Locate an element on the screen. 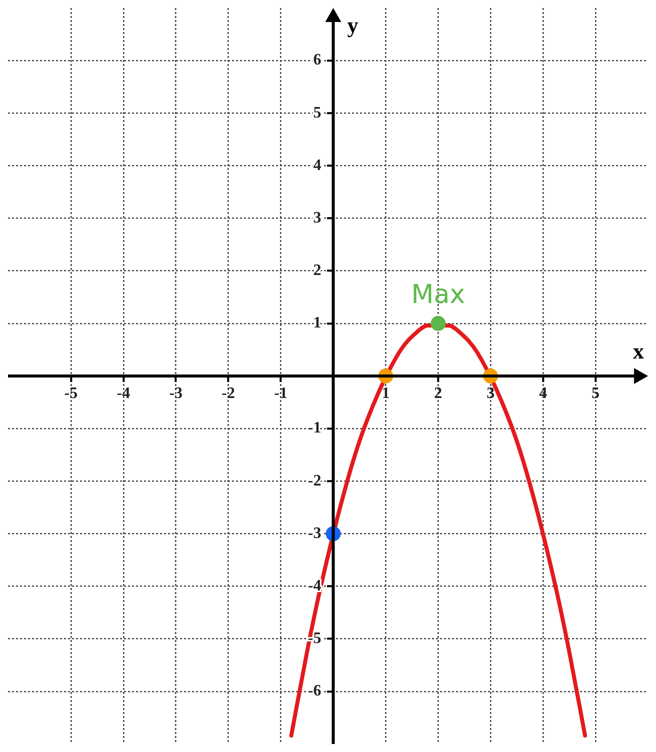 The image size is (656, 752). x-tick-label: 5 is located at coordinates (596, 393).